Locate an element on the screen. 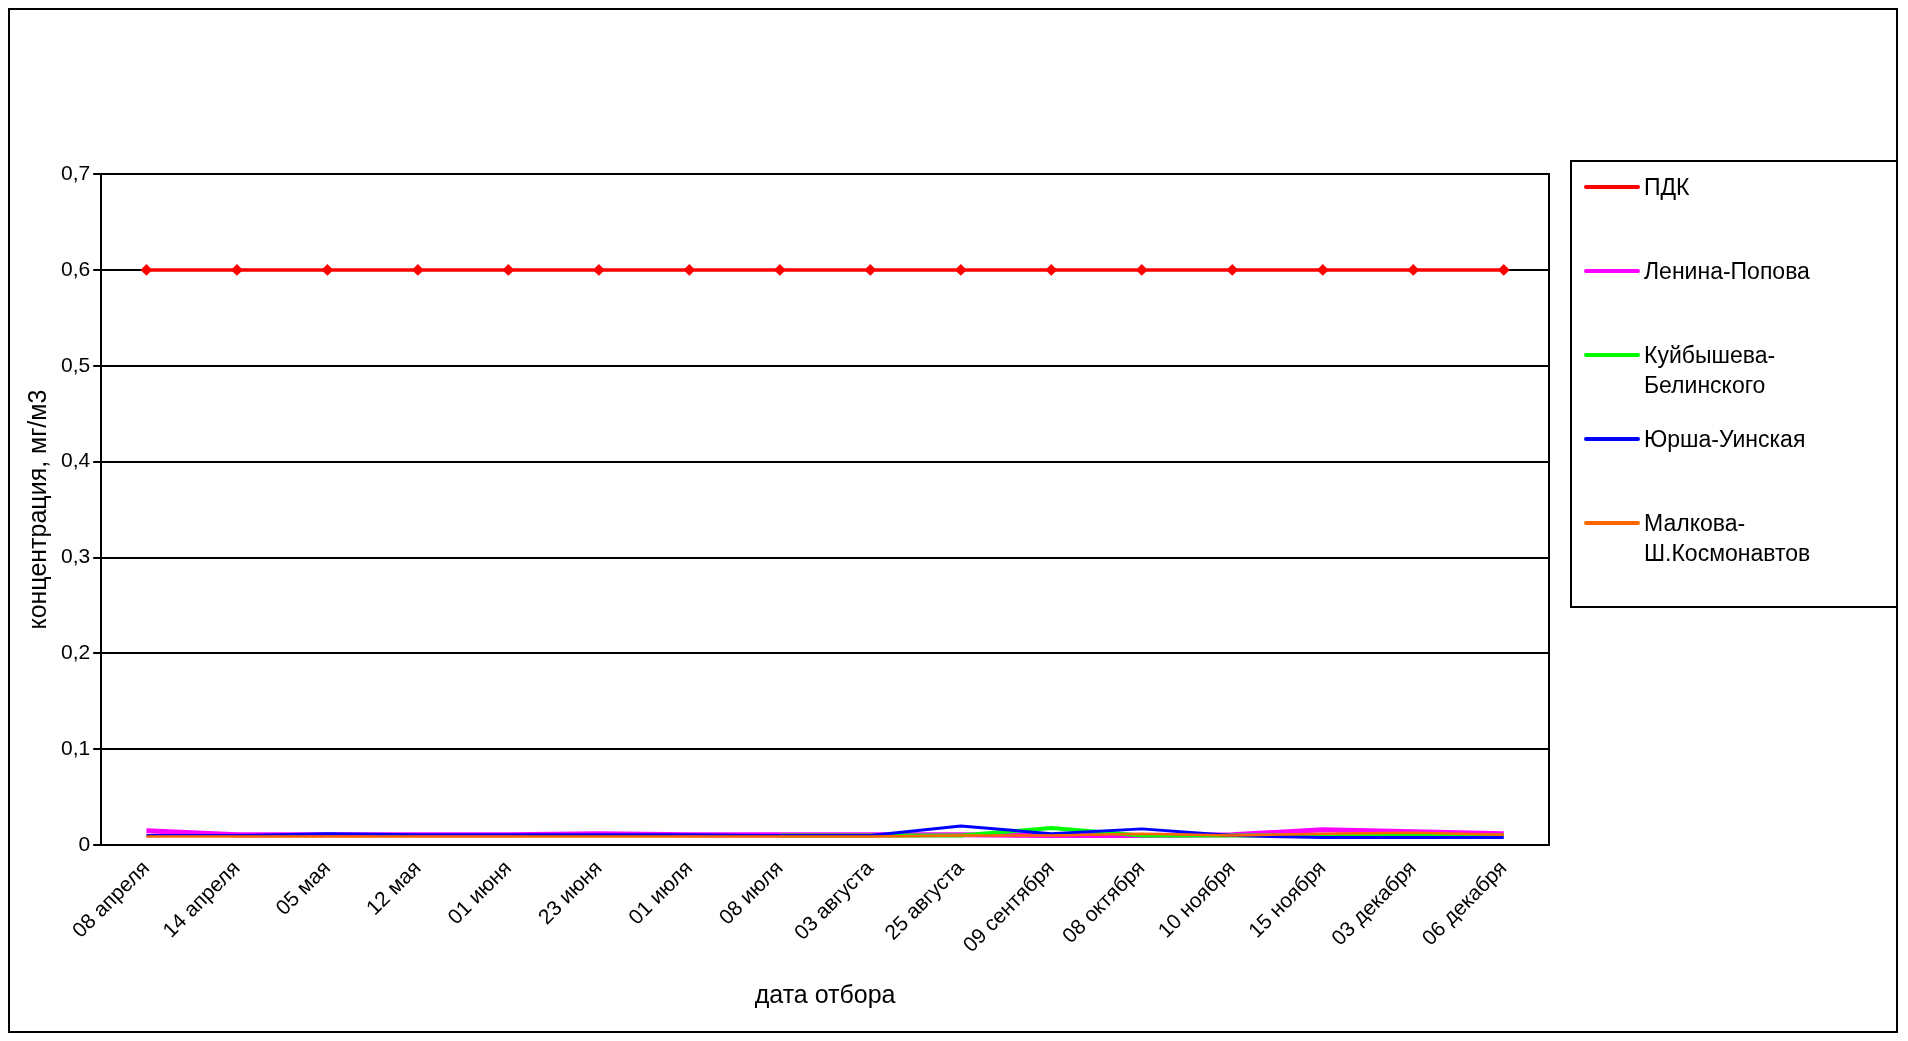 The image size is (1908, 1041). legend-label: ПДК is located at coordinates (1667, 187).